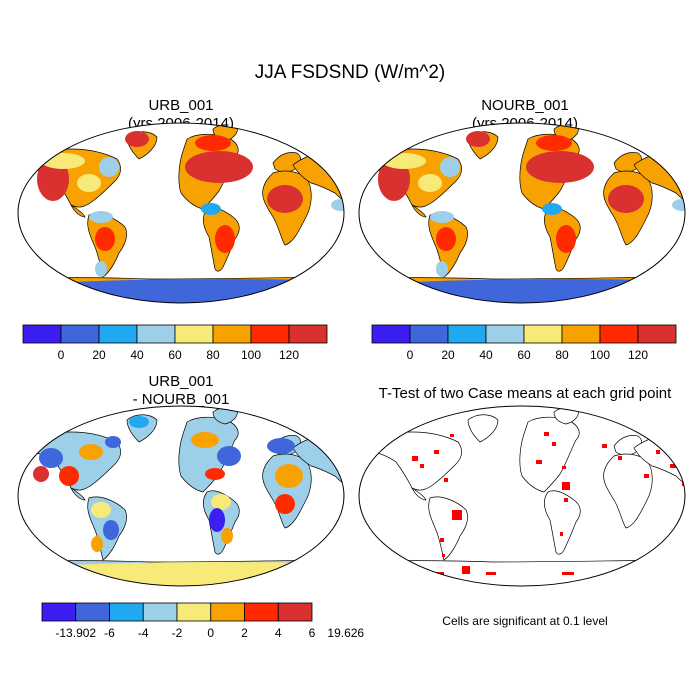 The height and width of the screenshot is (700, 700). I want to click on panel-nourb-title-line1: NOURB_001, so click(525, 105).